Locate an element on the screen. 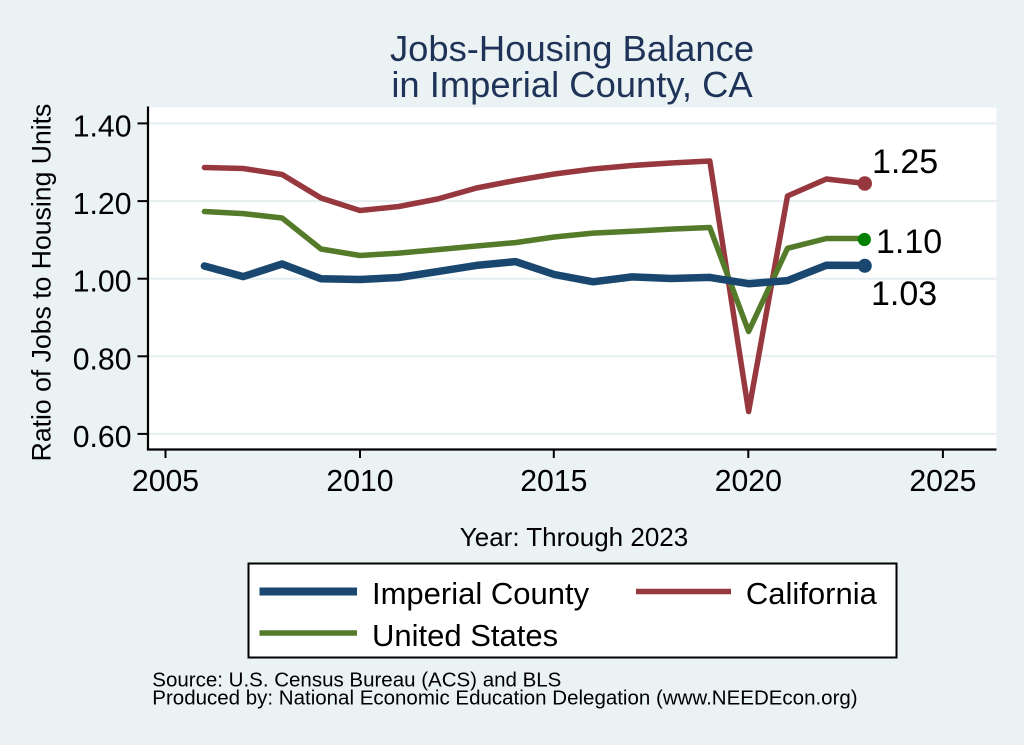  svg-text: 1.25 is located at coordinates (905, 162).